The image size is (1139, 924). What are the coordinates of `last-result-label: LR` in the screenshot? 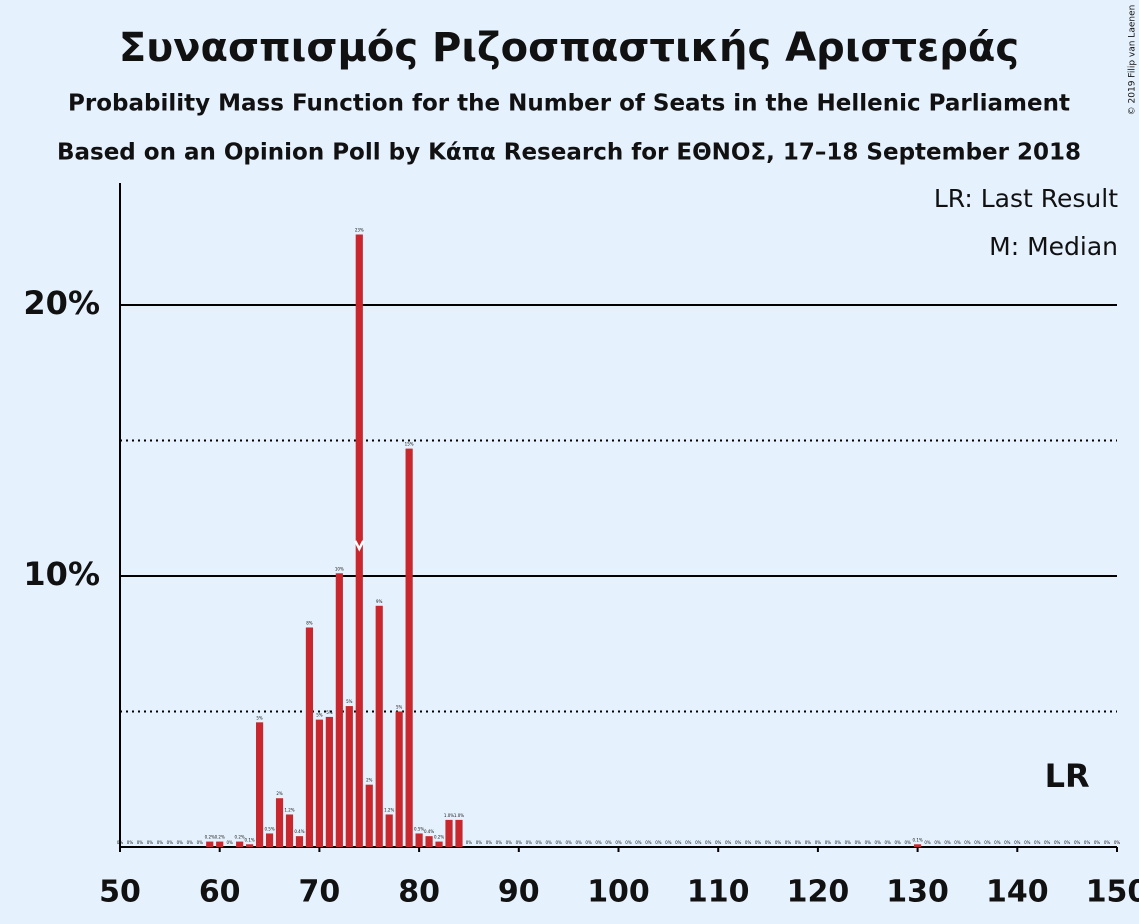 It's located at (1067, 776).